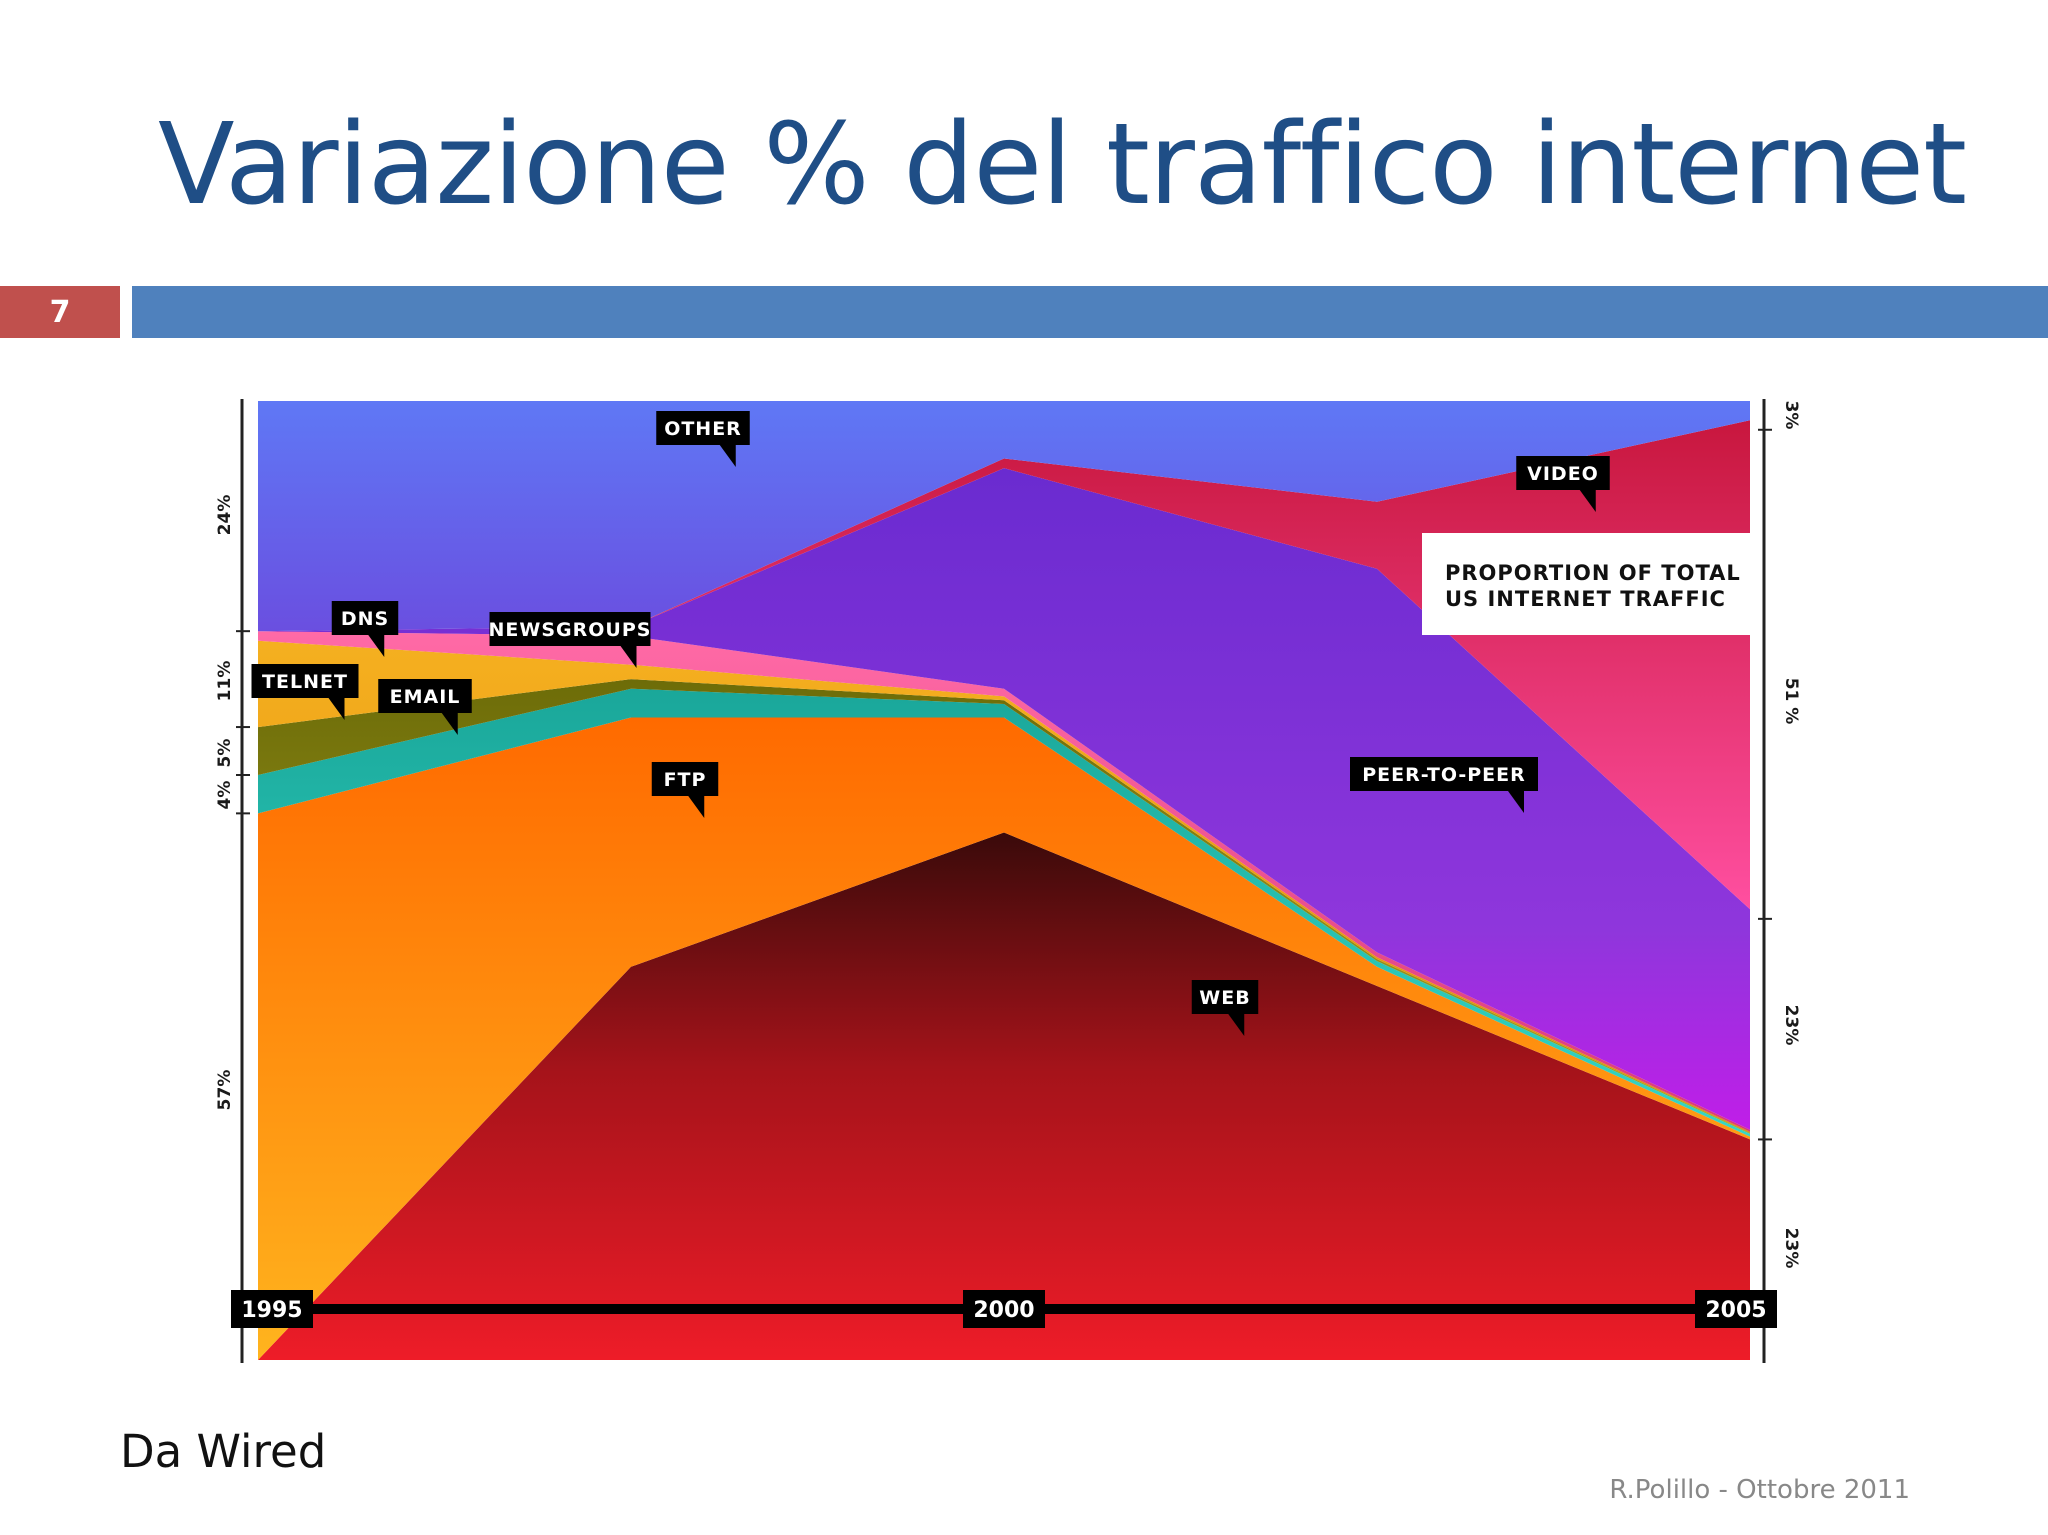 This screenshot has width=2048, height=1535. I want to click on callout-text: WEB, so click(1224, 998).